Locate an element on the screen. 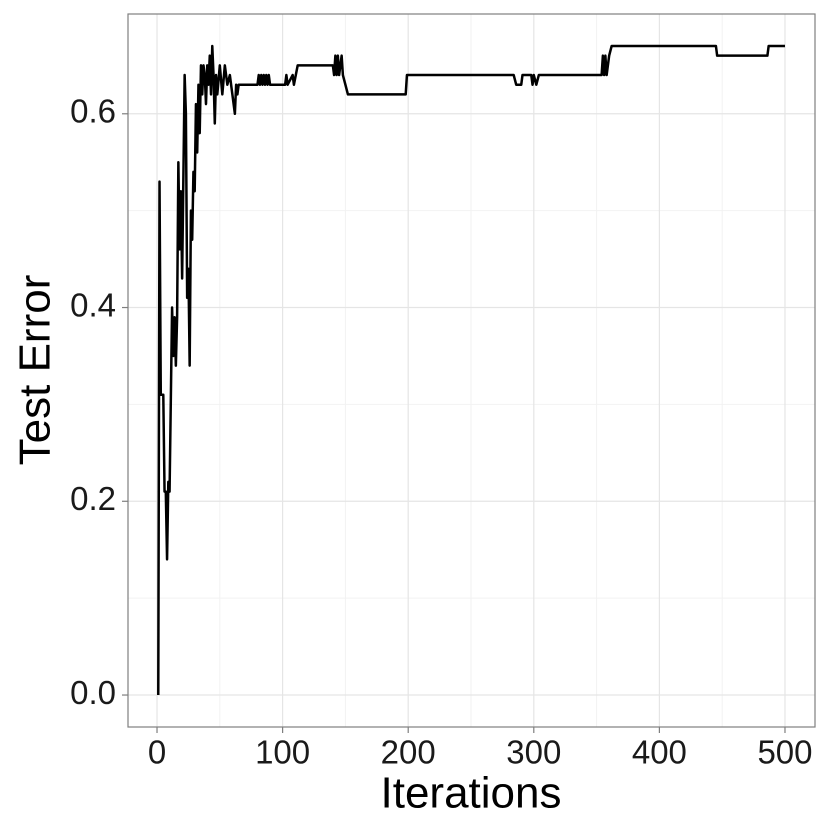 Image resolution: width=830 pixels, height=830 pixels. x-tick-label: 0 is located at coordinates (157, 752).